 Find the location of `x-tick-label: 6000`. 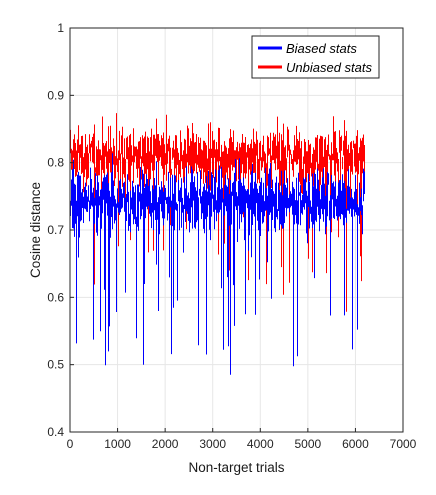

x-tick-label: 6000 is located at coordinates (355, 444).